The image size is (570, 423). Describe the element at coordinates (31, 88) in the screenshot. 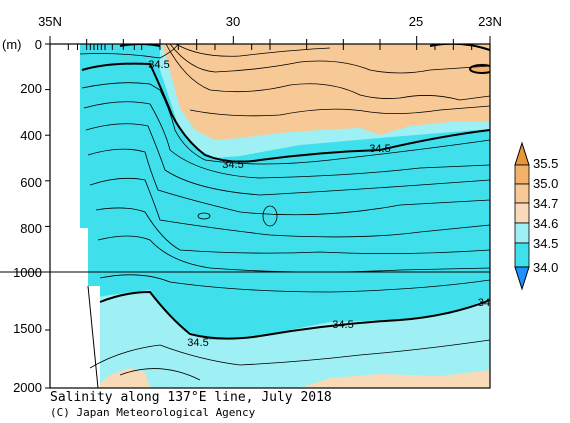

I see `y-tick-label: 200` at that location.